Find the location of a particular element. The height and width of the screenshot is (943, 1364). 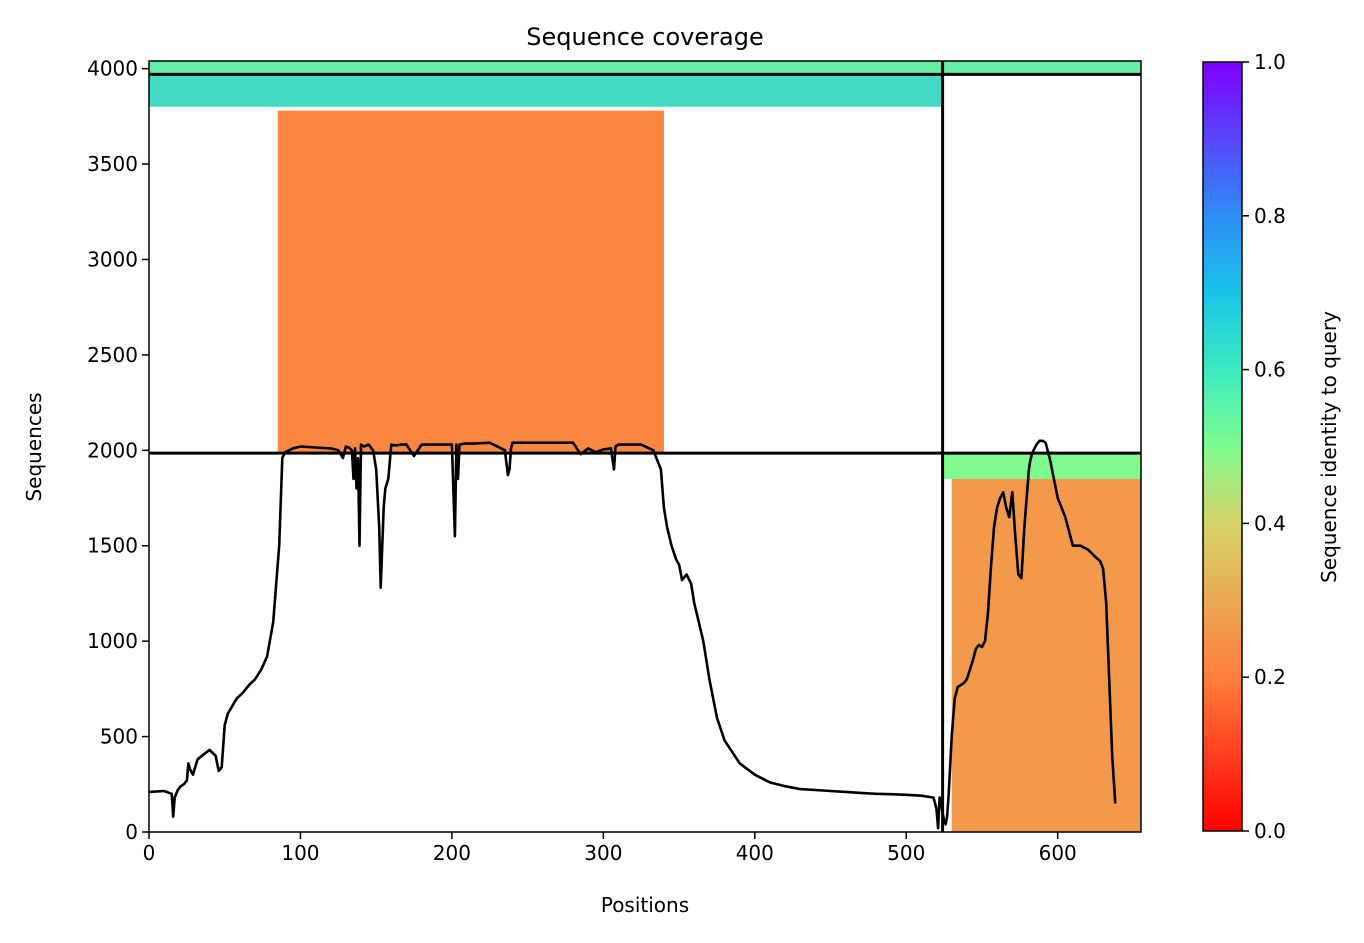

colorbar-tick-label: 0.8 is located at coordinates (1270, 216).